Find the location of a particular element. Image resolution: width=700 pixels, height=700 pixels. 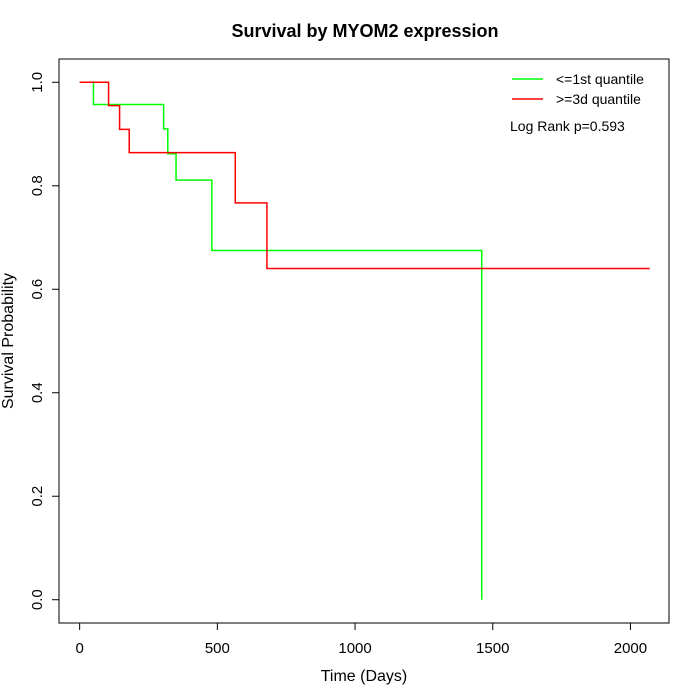

legend: <=1st quantile >=3d quantile is located at coordinates (578, 89).